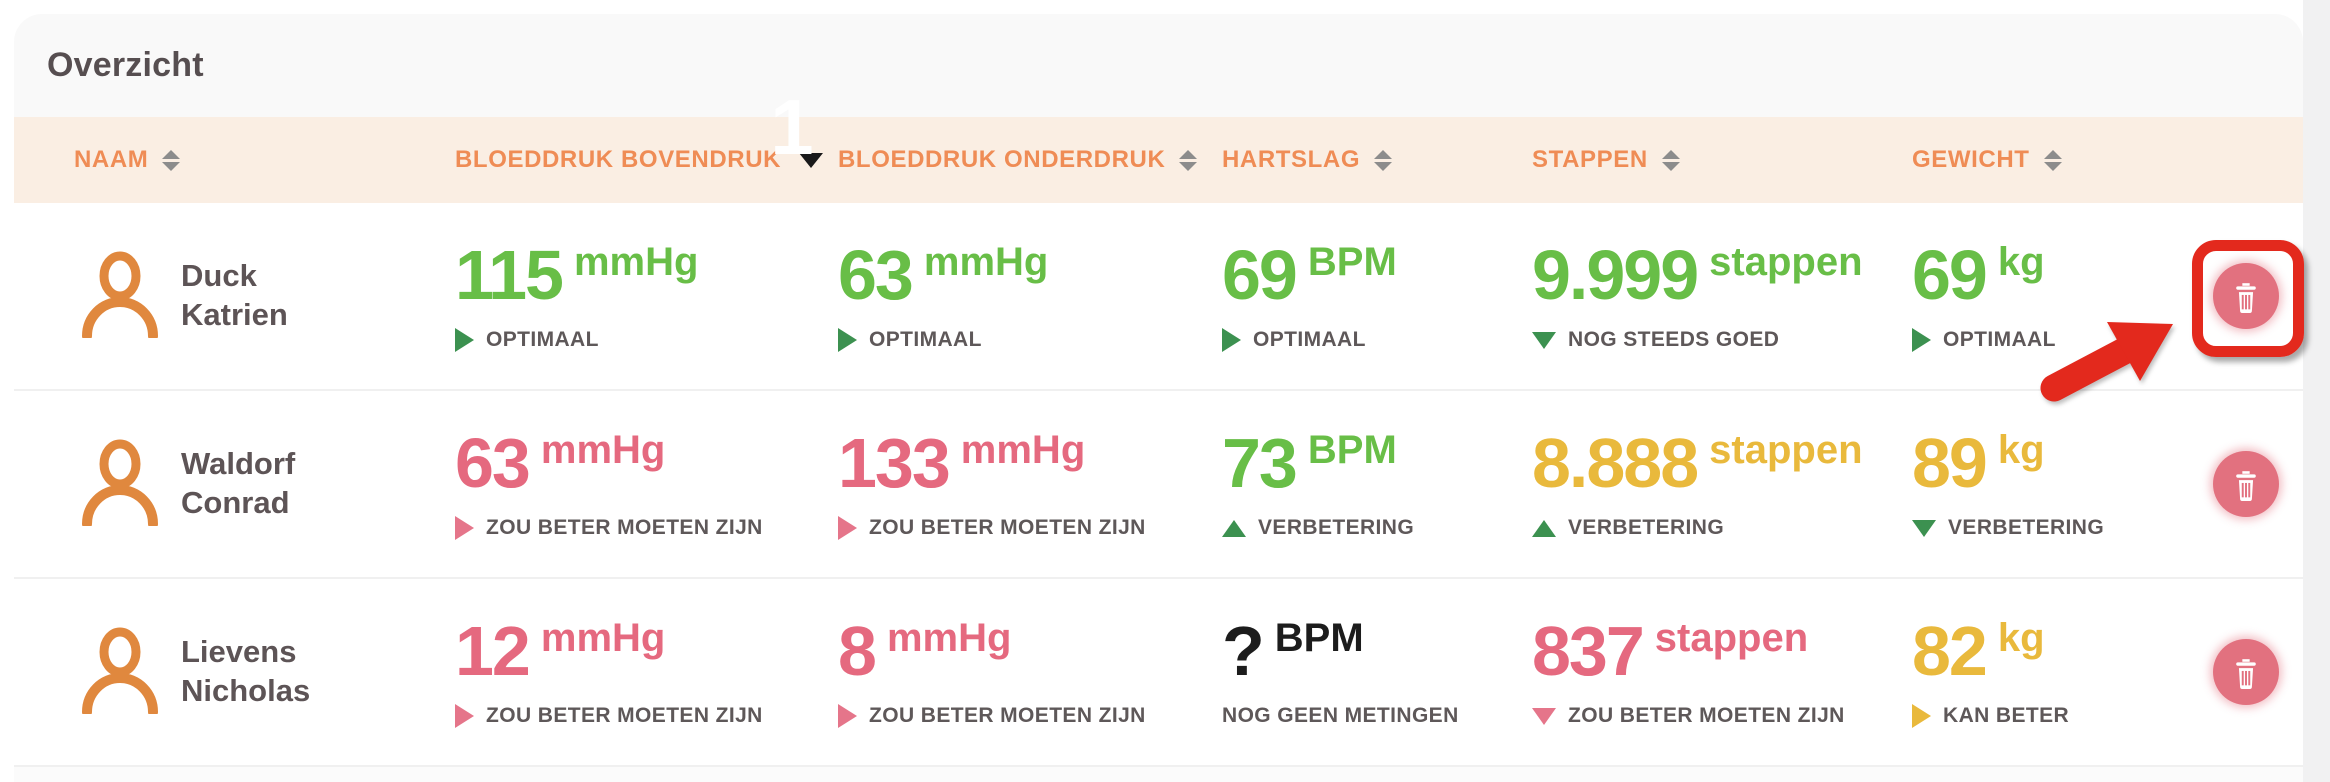  What do you see at coordinates (1243, 651) in the screenshot?
I see `metric-value: ?` at bounding box center [1243, 651].